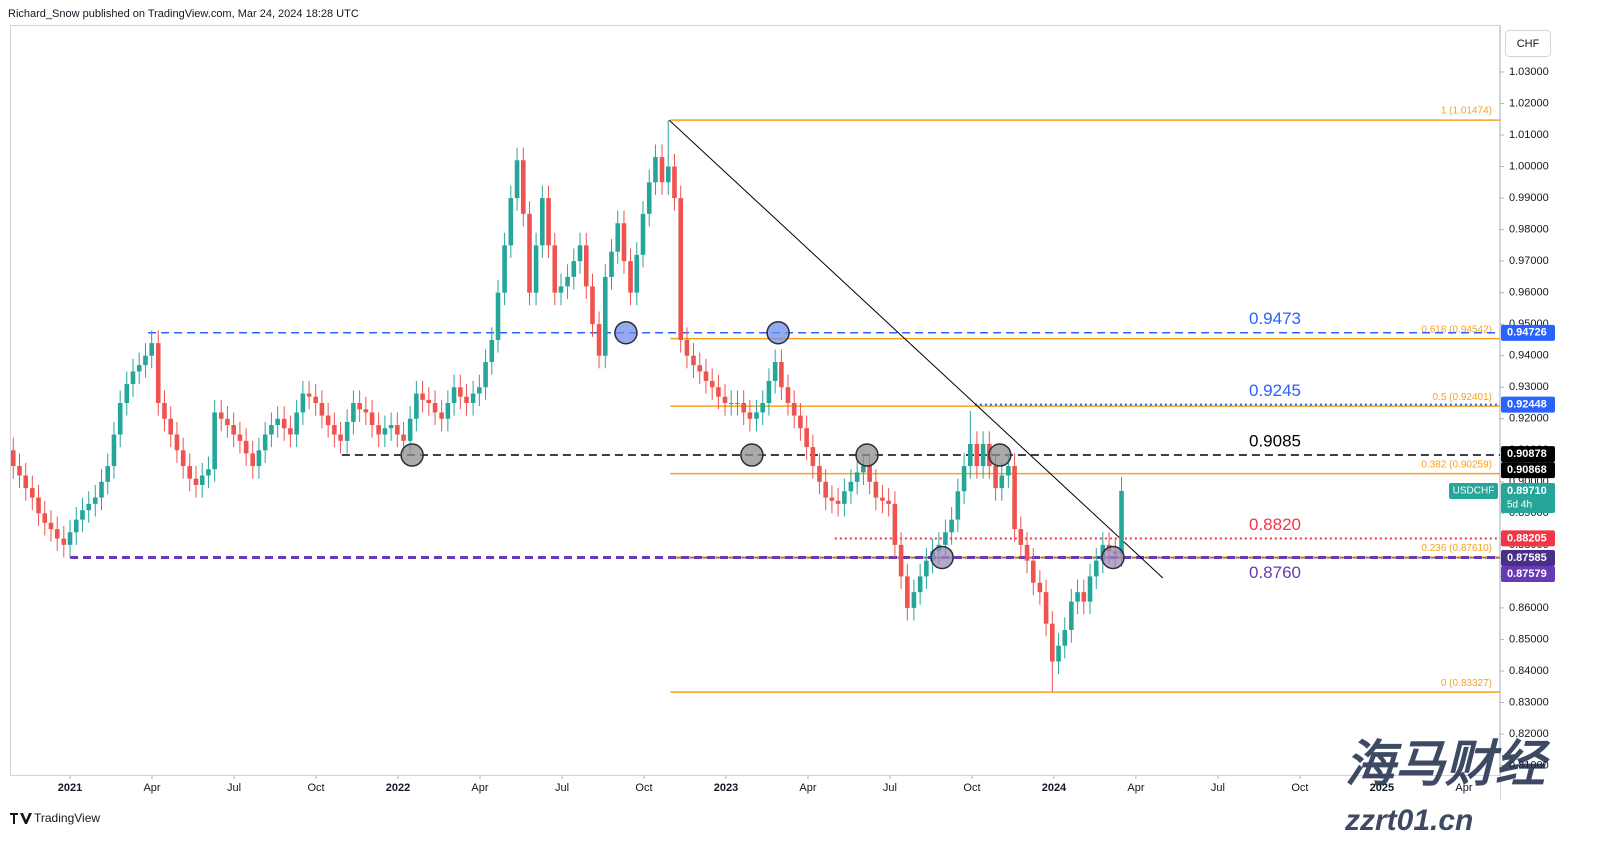 This screenshot has height=857, width=1608. Describe the element at coordinates (1529, 198) in the screenshot. I see `y-tick-label: 0.99000` at that location.